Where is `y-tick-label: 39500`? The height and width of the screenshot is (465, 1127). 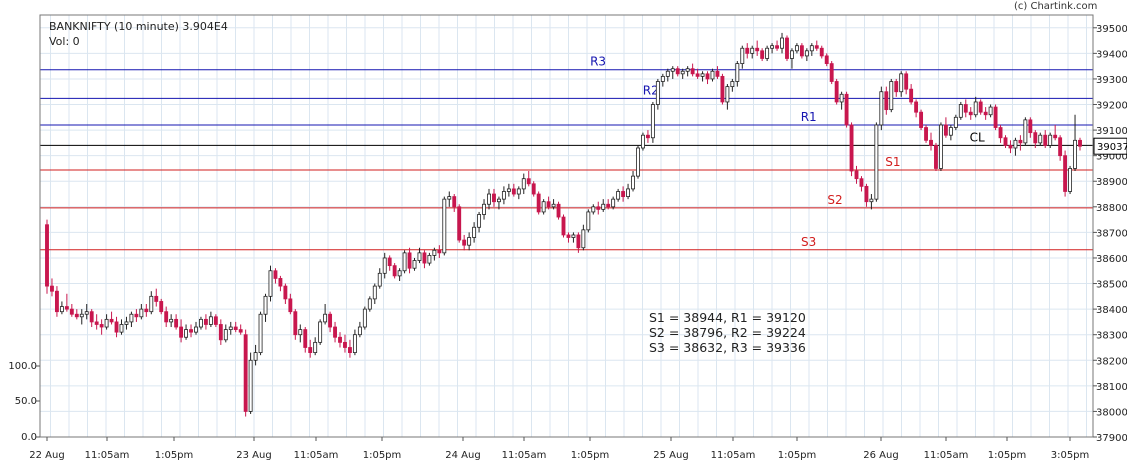 y-tick-label: 39500 is located at coordinates (1111, 29).